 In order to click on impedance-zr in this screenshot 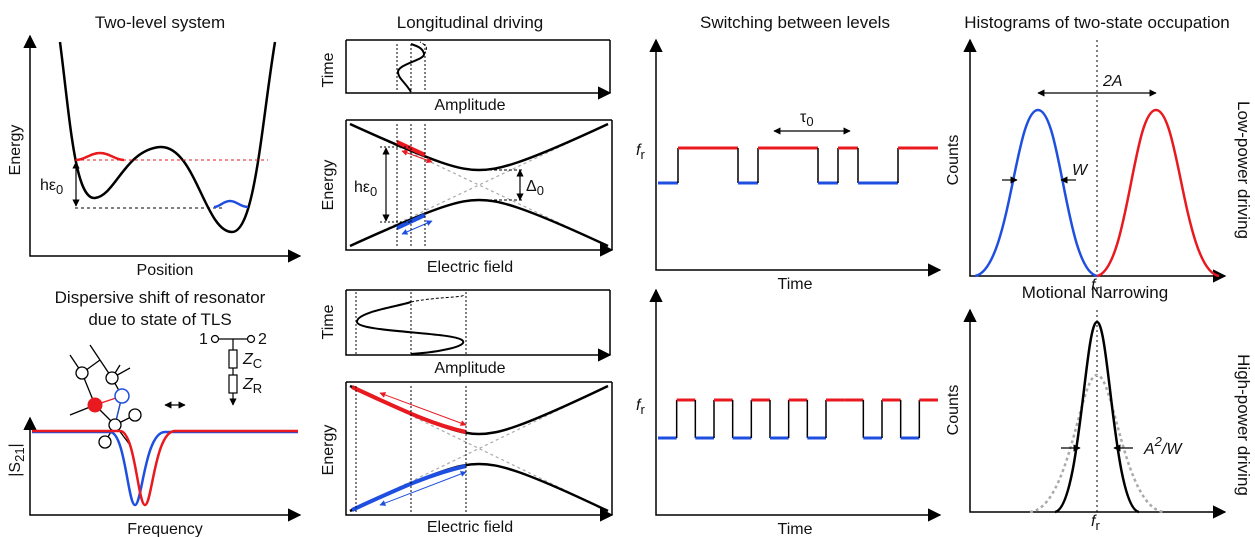, I will do `click(233, 384)`.